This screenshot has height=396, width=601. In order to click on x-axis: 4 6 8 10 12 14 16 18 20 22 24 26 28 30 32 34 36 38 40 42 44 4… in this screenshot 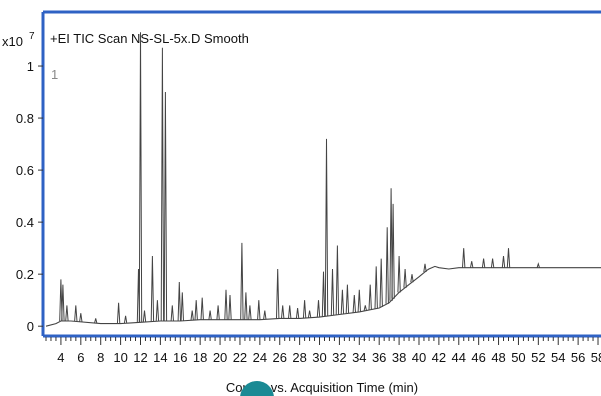, I will do `click(323, 351)`.